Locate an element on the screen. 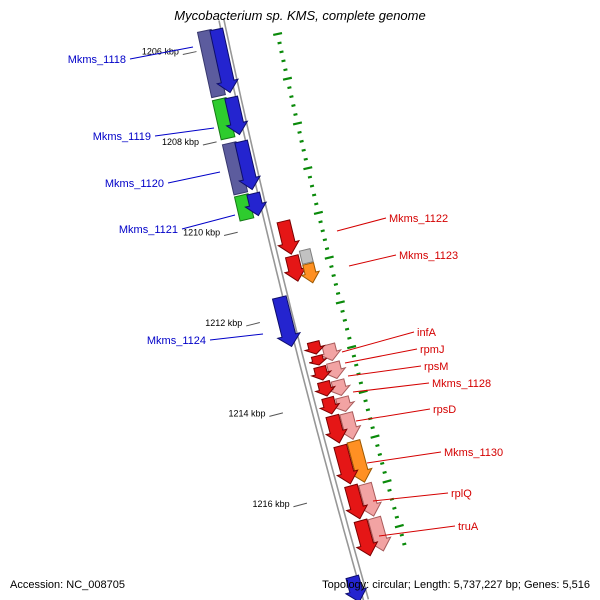 The image size is (600, 600). trua-gene-arrow is located at coordinates (366, 537).